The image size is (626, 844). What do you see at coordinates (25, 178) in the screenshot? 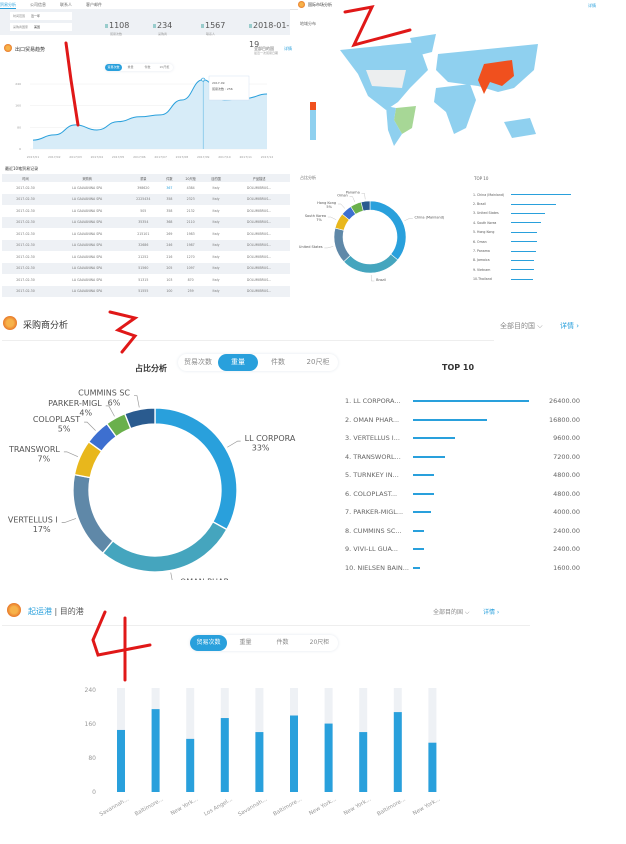
I see `column-header: 时间` at bounding box center [25, 178].